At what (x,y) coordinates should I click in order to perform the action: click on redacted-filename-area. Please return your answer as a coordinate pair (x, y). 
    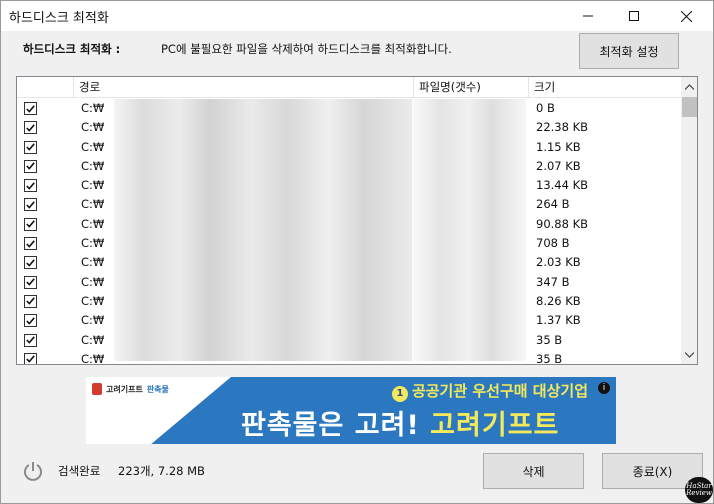
    Looking at the image, I should click on (469, 230).